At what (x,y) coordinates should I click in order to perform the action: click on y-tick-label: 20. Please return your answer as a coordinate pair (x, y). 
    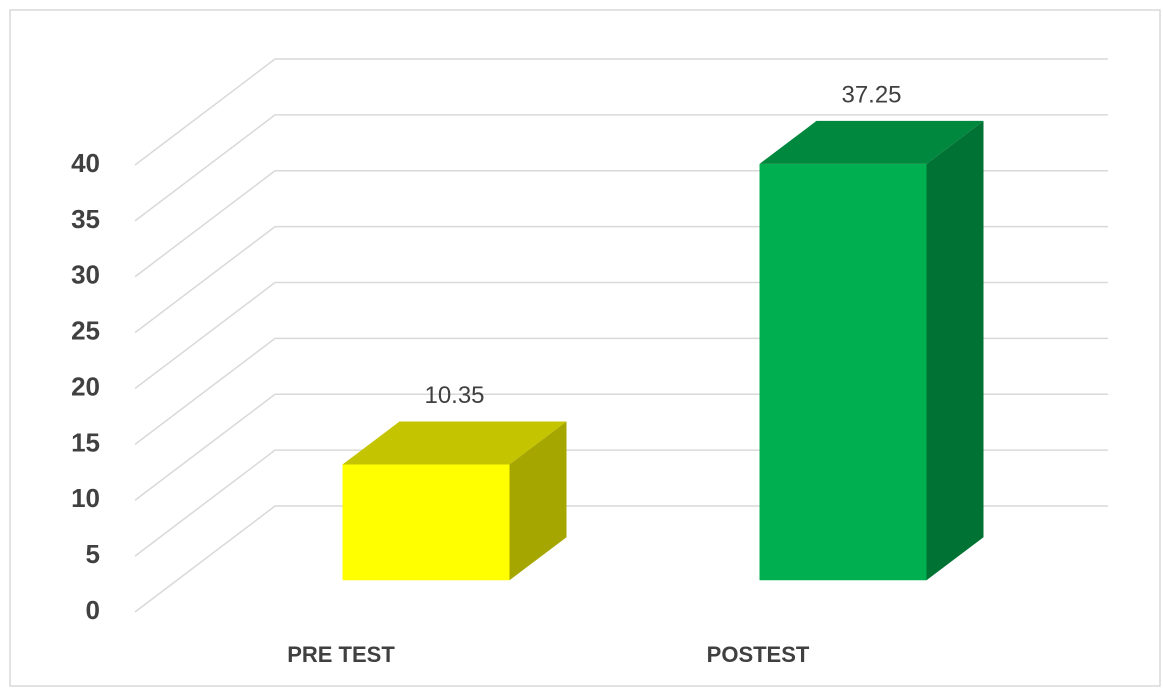
    Looking at the image, I should click on (85, 386).